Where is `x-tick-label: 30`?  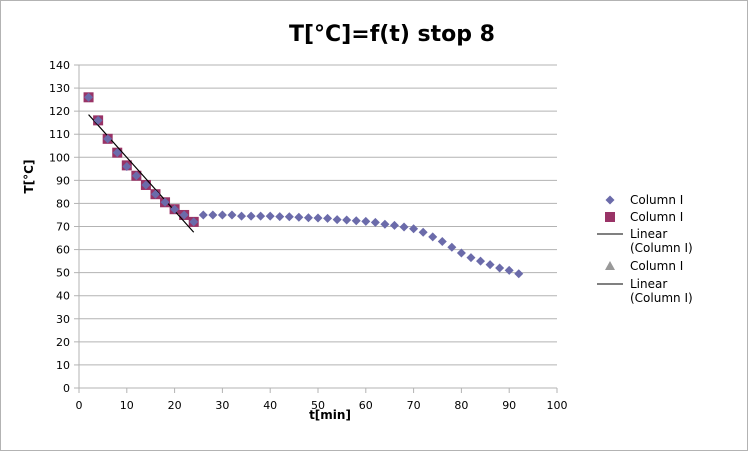 x-tick-label: 30 is located at coordinates (222, 405).